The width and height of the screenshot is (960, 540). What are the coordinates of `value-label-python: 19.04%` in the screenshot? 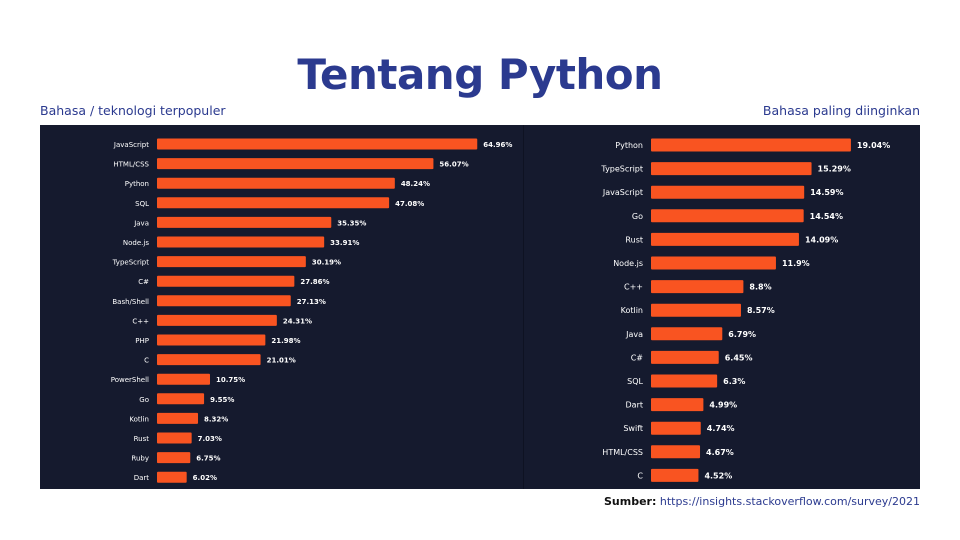 It's located at (873, 145).